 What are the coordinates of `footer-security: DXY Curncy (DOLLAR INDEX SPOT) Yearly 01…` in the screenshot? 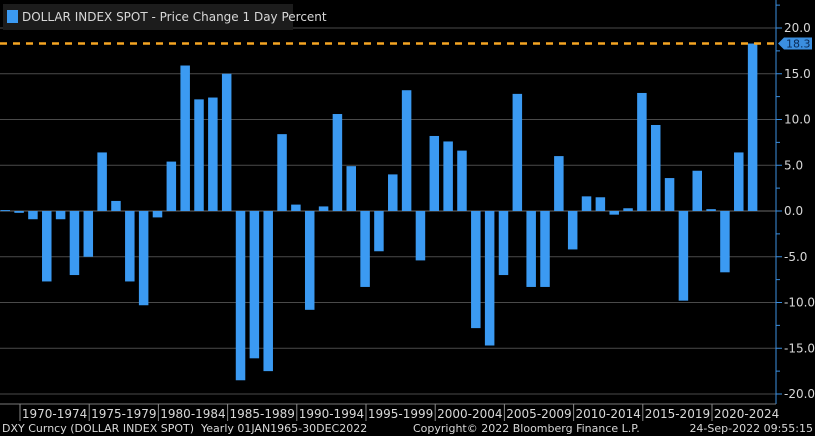 It's located at (184, 428).